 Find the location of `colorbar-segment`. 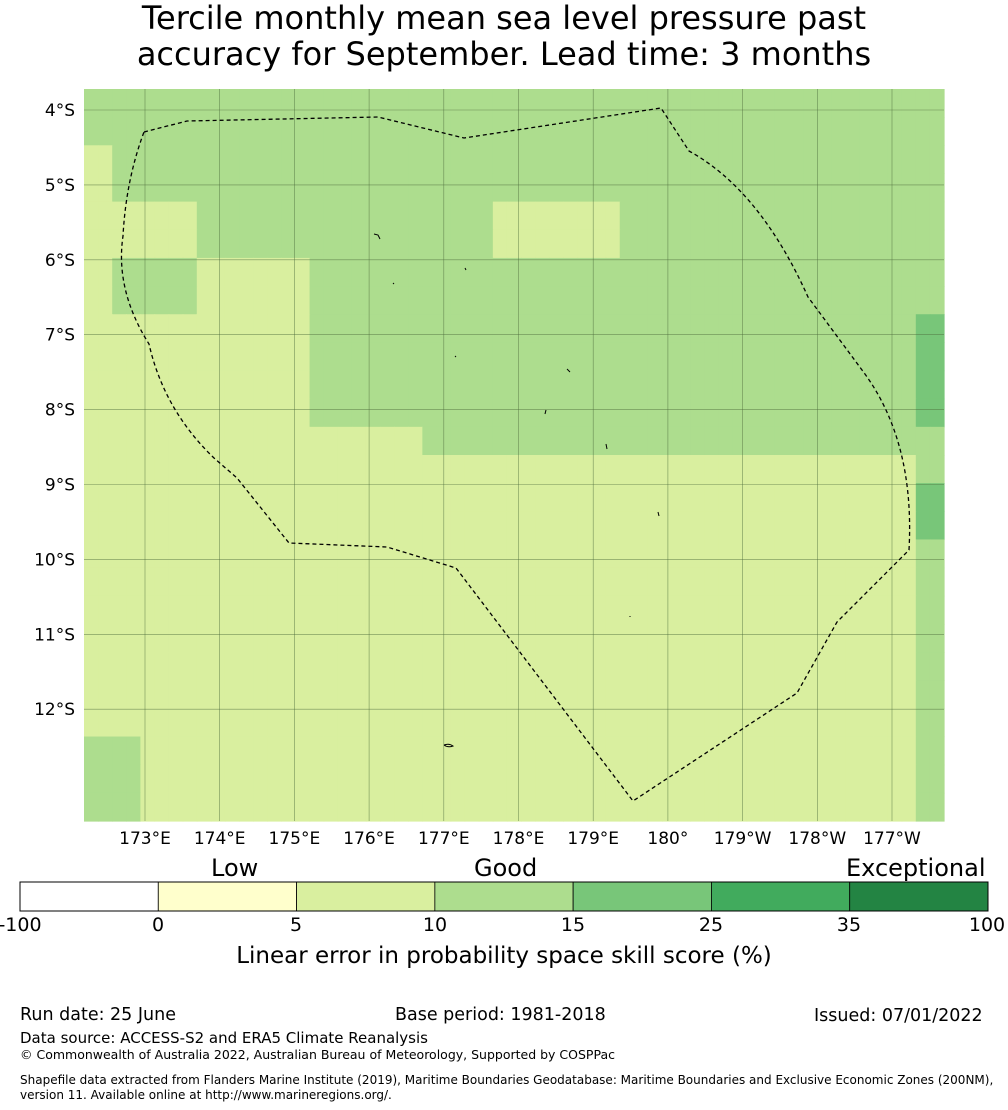

colorbar-segment is located at coordinates (642, 896).